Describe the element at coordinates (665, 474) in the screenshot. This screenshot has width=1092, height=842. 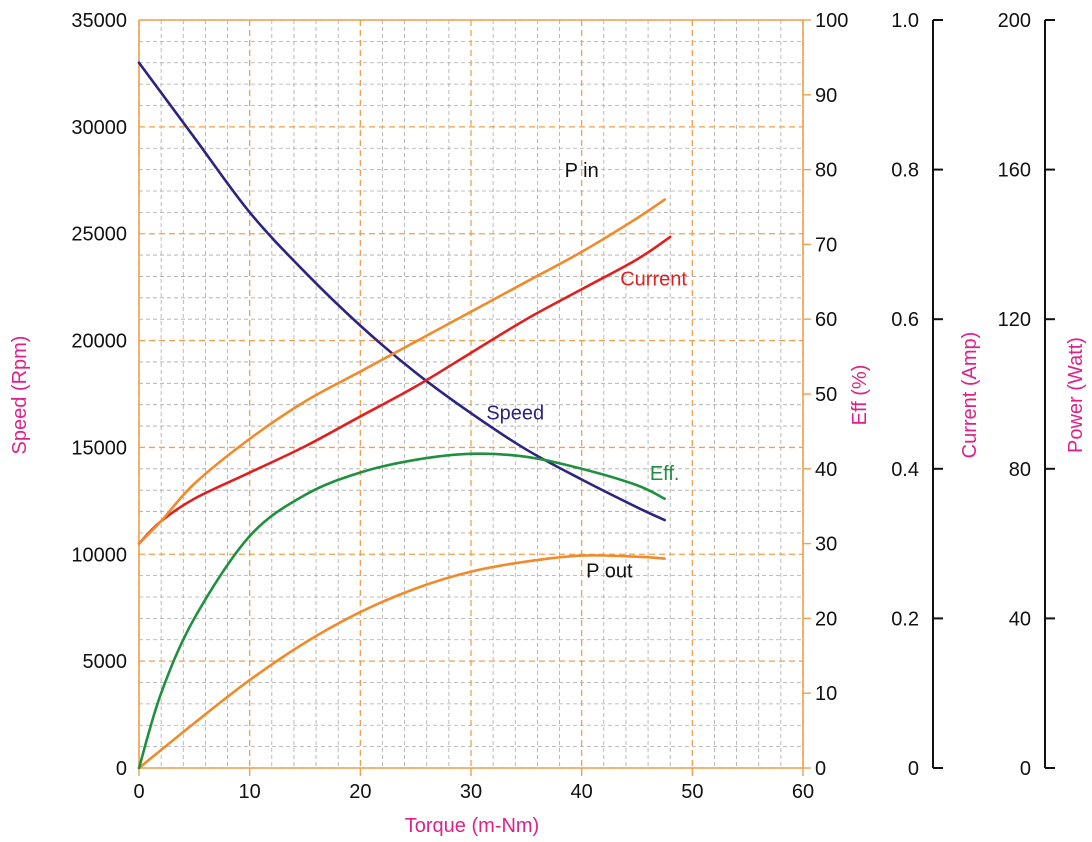
I see `eff-label: Eff.` at that location.